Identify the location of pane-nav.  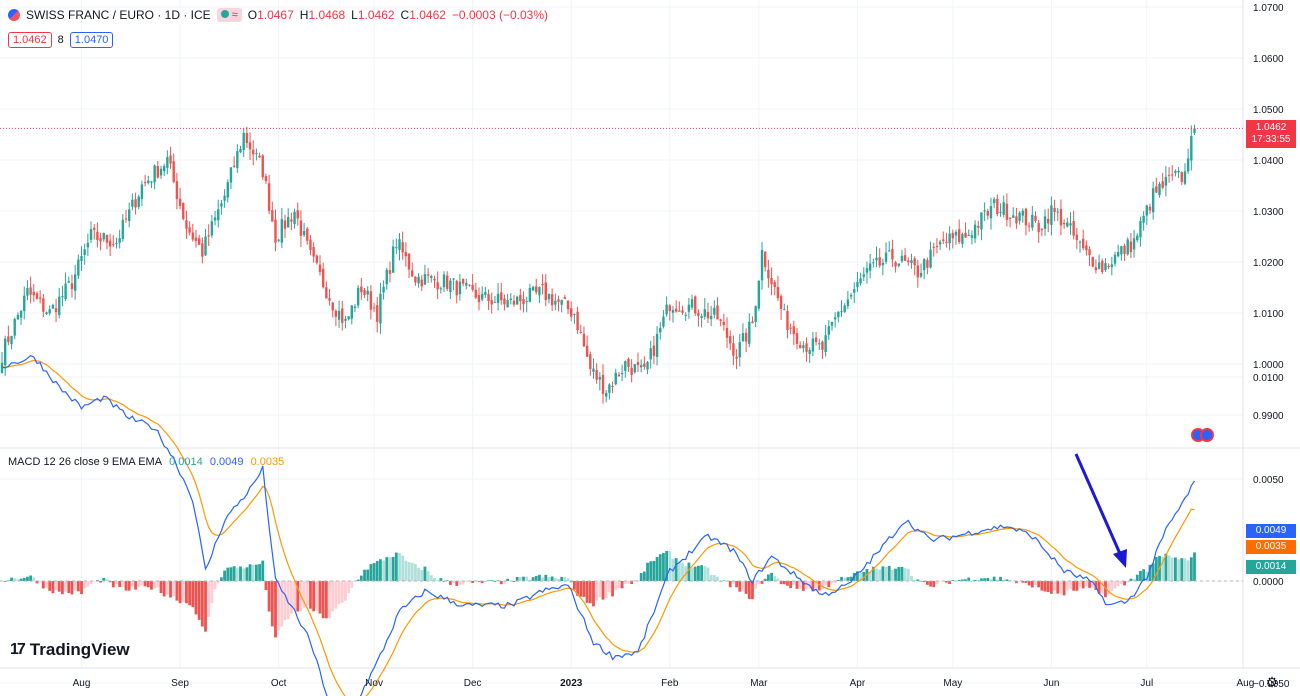
(1202, 435).